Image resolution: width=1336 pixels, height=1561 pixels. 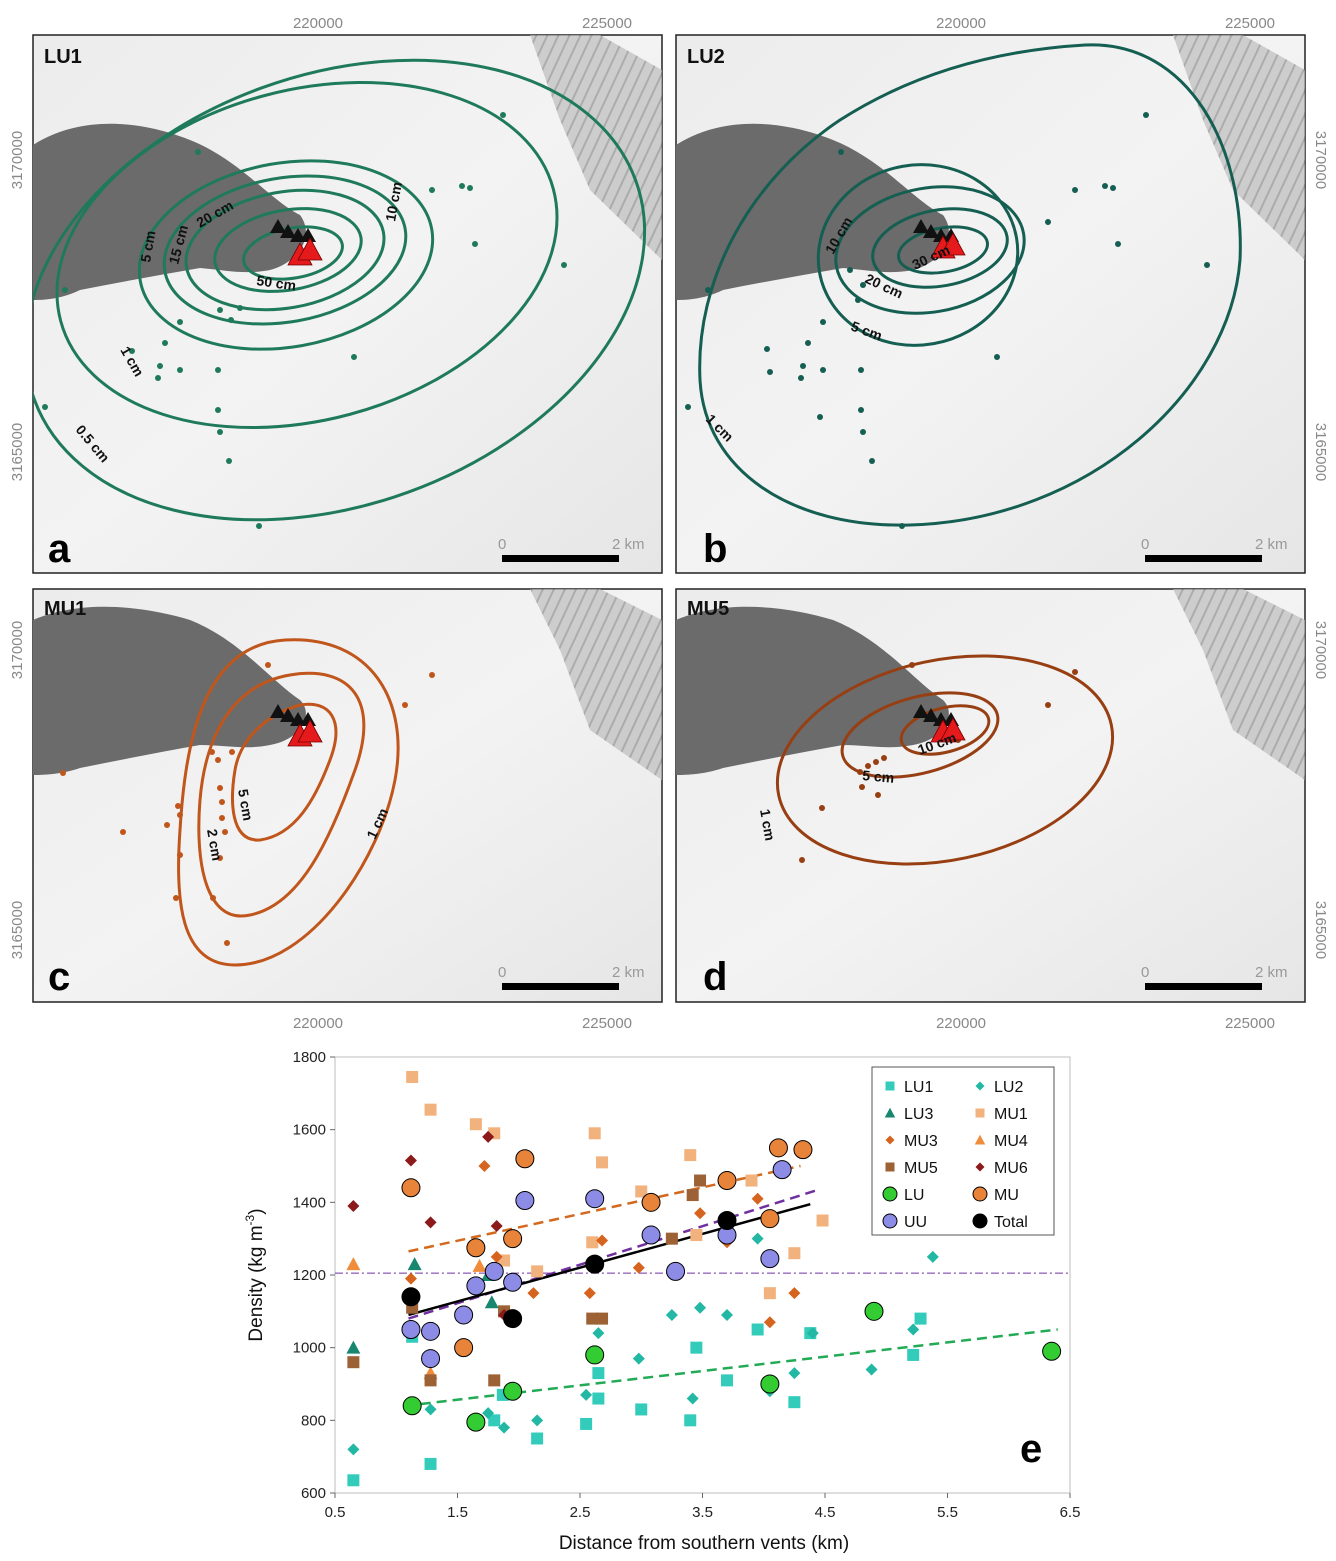 I want to click on map-panel-d: 10 cm 5 cm 1 cm MU5 d 0 2 km, so click(x=990, y=795).